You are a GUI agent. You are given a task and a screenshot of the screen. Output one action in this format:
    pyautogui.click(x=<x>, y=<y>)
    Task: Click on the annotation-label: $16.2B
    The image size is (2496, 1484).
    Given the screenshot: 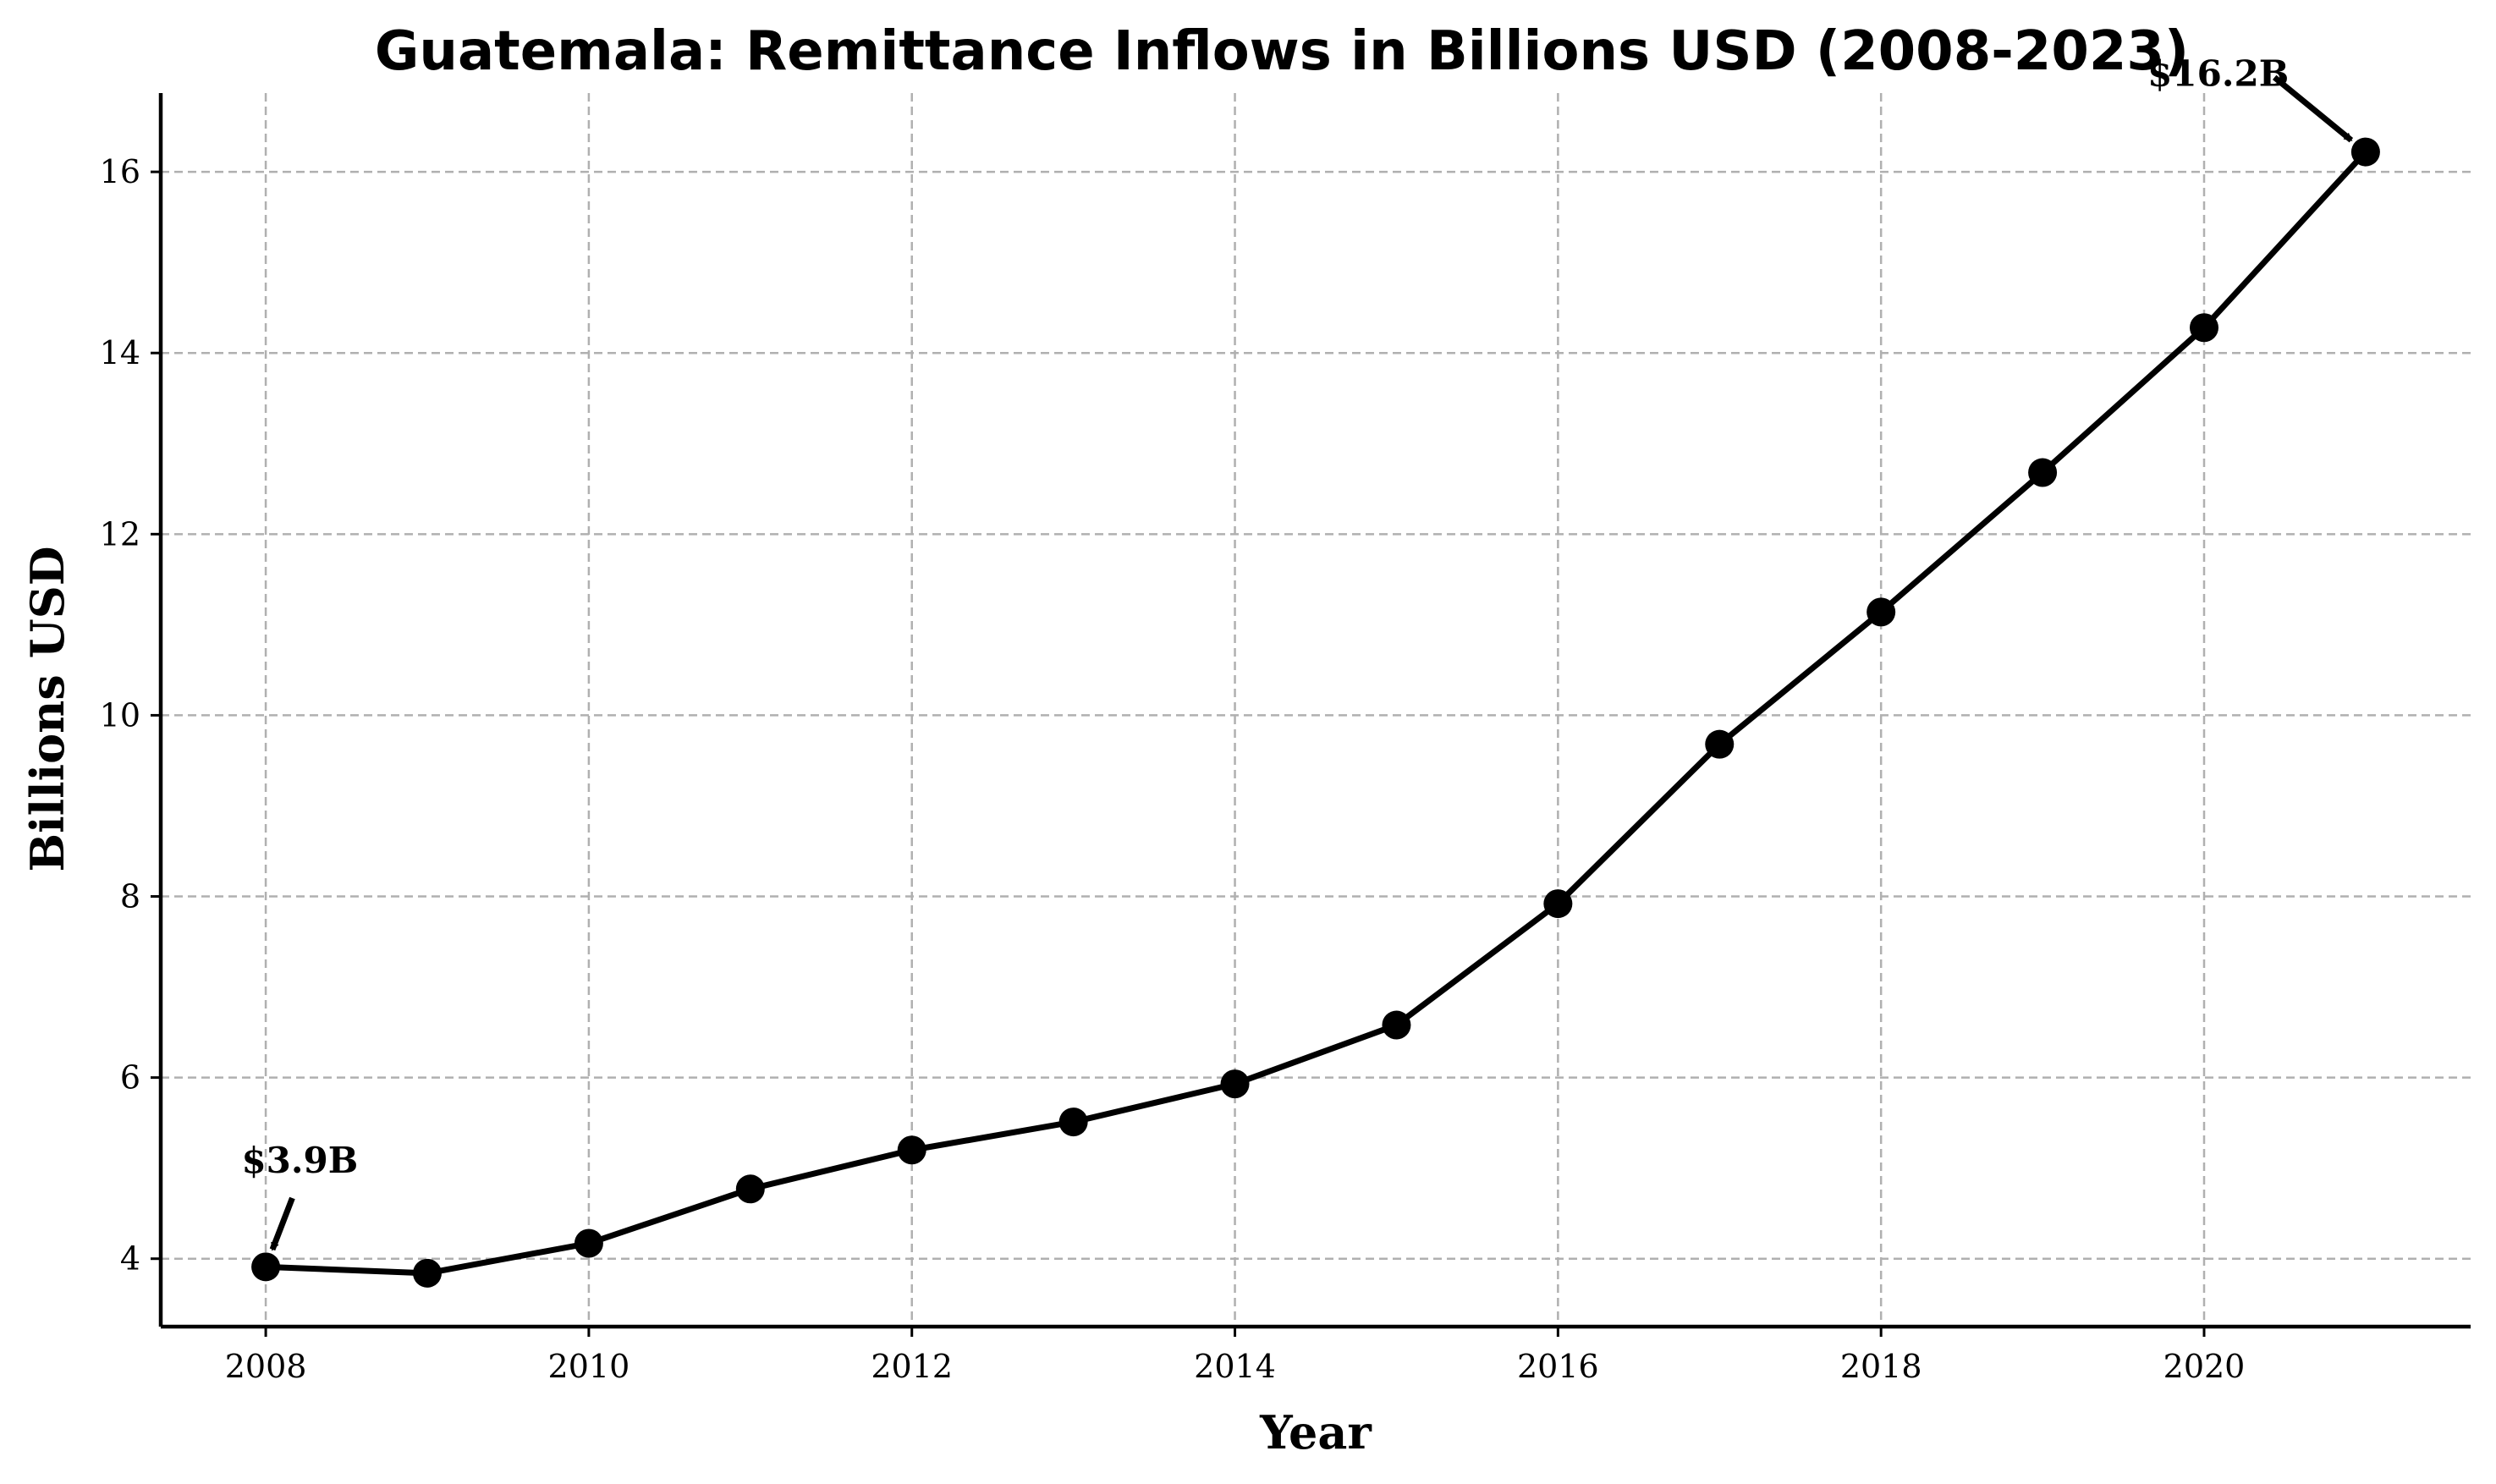 What is the action you would take?
    pyautogui.click(x=2218, y=73)
    